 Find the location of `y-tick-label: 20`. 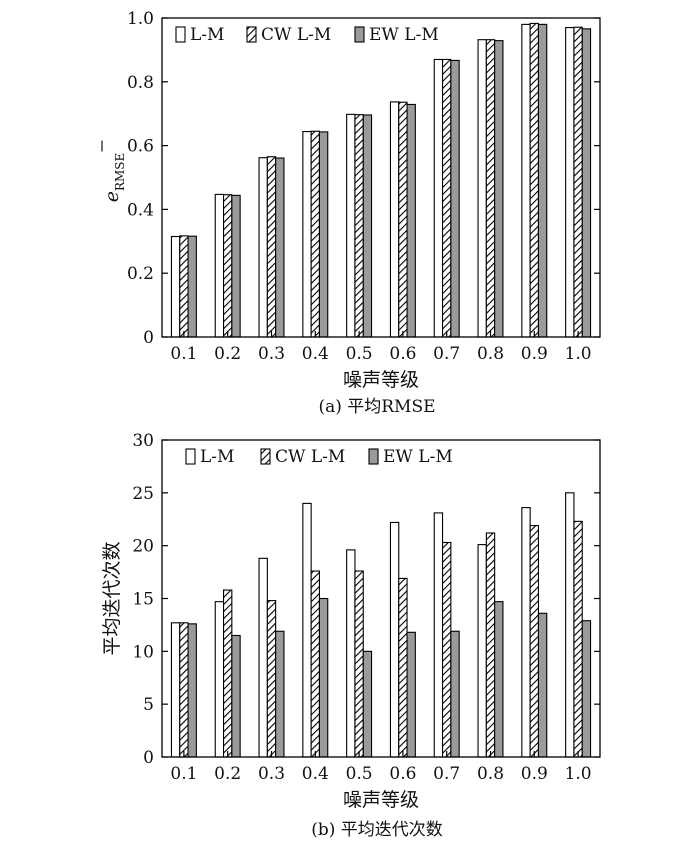

y-tick-label: 20 is located at coordinates (143, 547).